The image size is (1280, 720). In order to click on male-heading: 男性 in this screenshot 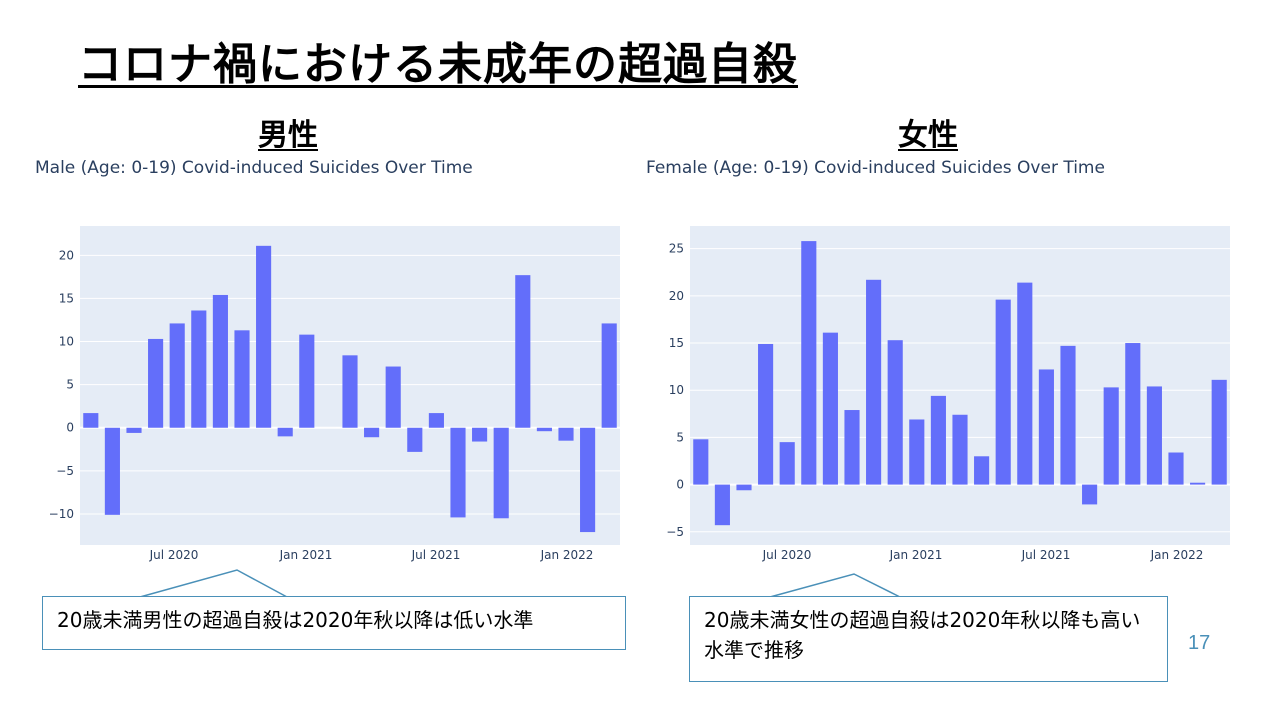, I will do `click(288, 135)`.